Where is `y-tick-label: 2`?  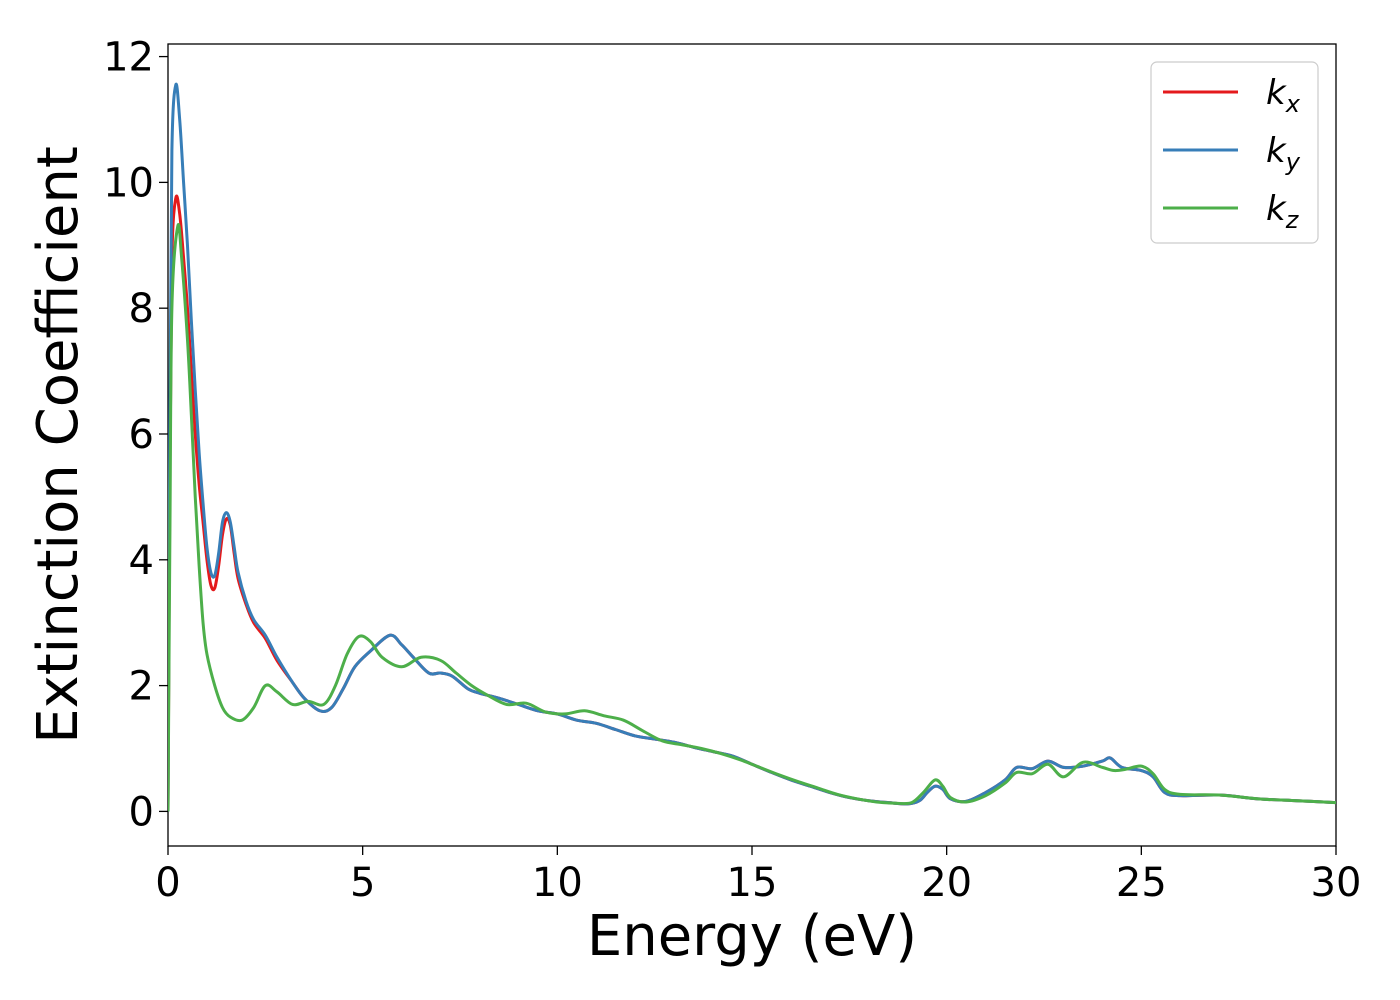 y-tick-label: 2 is located at coordinates (141, 687).